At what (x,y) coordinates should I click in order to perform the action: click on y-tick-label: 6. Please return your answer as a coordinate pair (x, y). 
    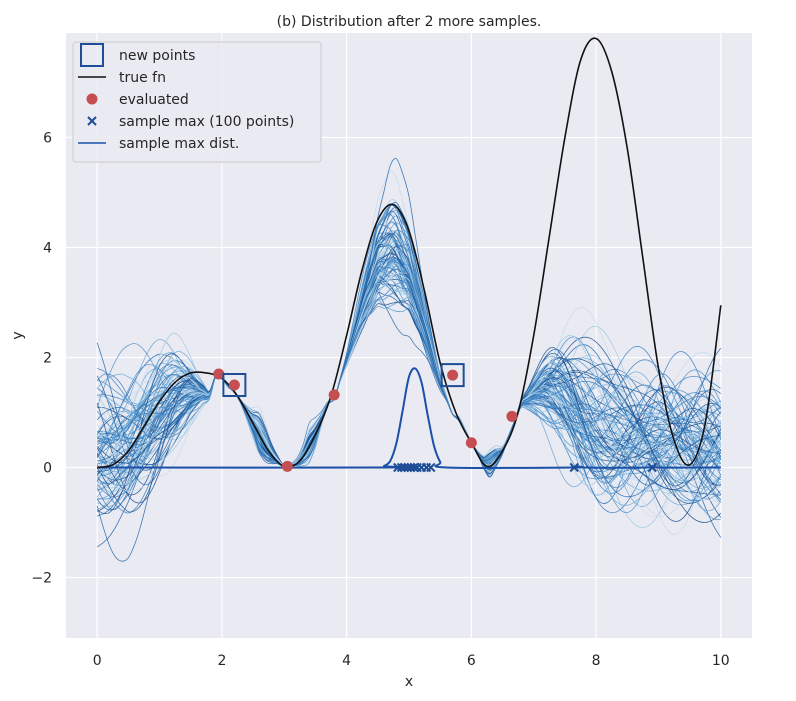
    Looking at the image, I should click on (47, 139).